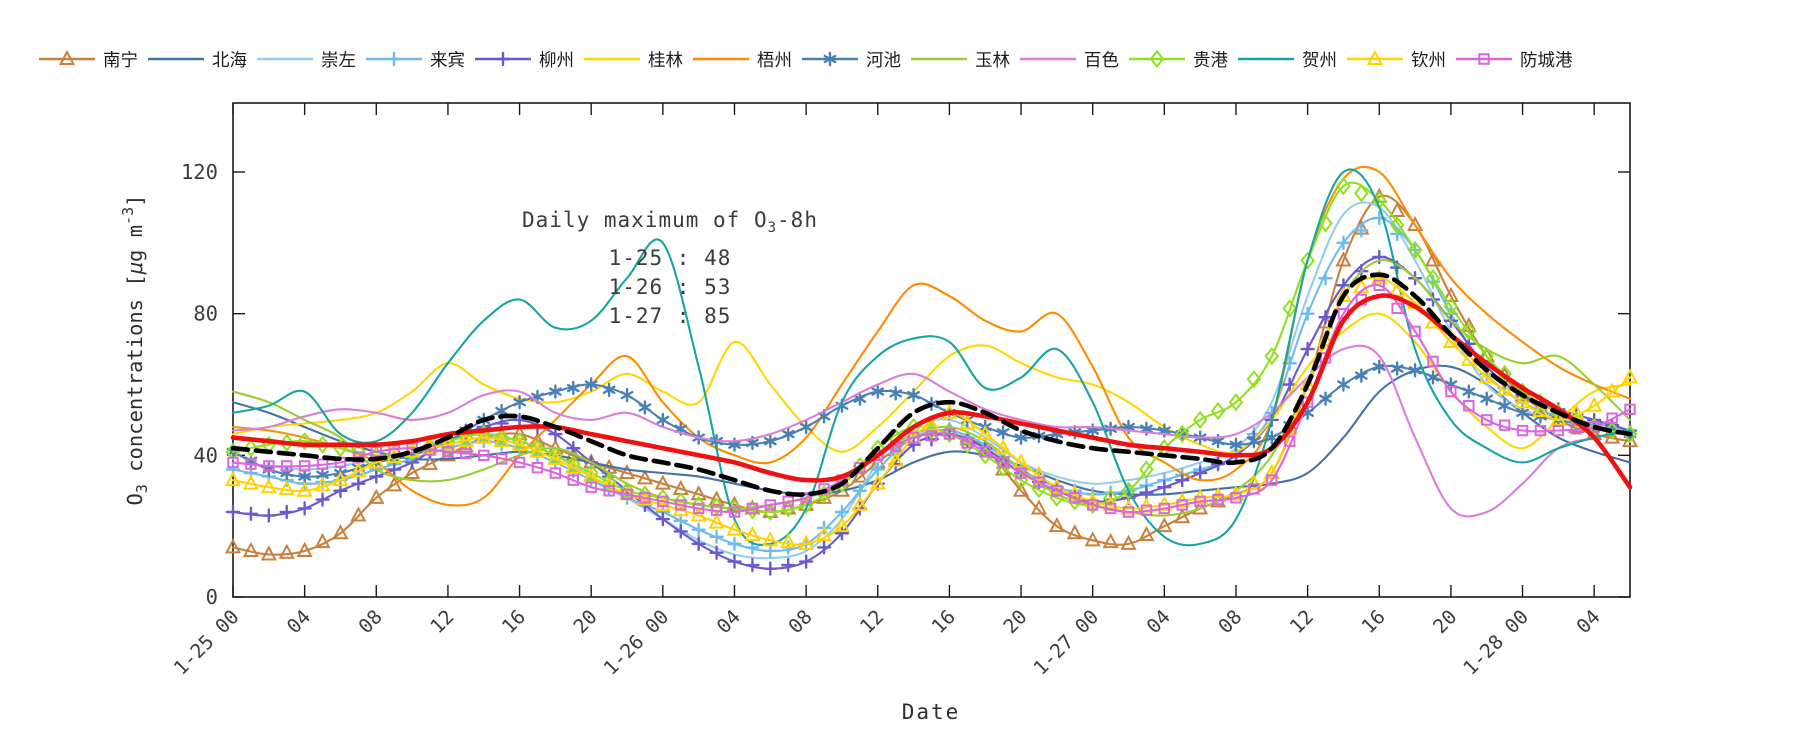 The image size is (1800, 750). I want to click on legend-label: 玉林, so click(992, 60).